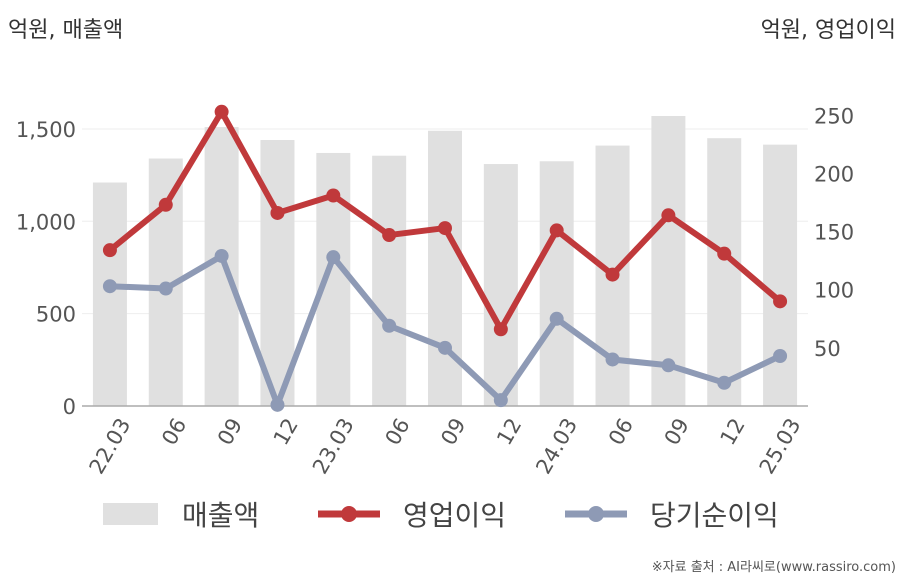  Describe the element at coordinates (69, 407) in the screenshot. I see `left-tick-label: 0` at that location.